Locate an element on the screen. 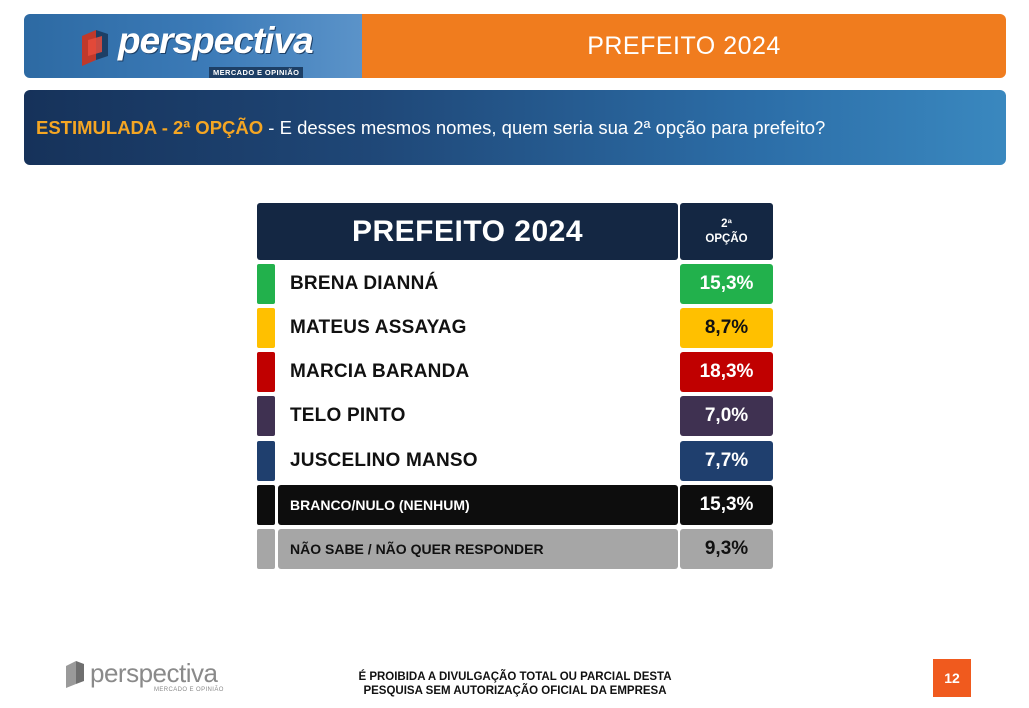 This screenshot has width=1029, height=708. value-cell: 8,7% is located at coordinates (726, 328).